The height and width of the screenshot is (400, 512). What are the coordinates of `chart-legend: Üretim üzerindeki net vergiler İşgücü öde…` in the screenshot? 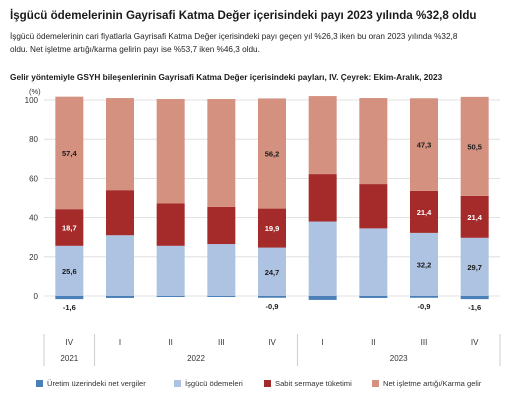 It's located at (271, 385).